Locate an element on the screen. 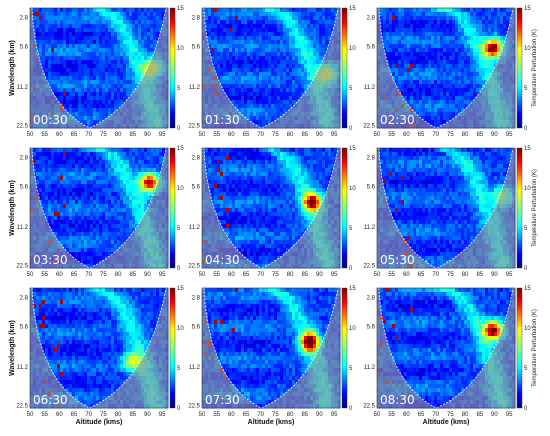 Image resolution: width=550 pixels, height=436 pixels. colorbar is located at coordinates (344, 68).